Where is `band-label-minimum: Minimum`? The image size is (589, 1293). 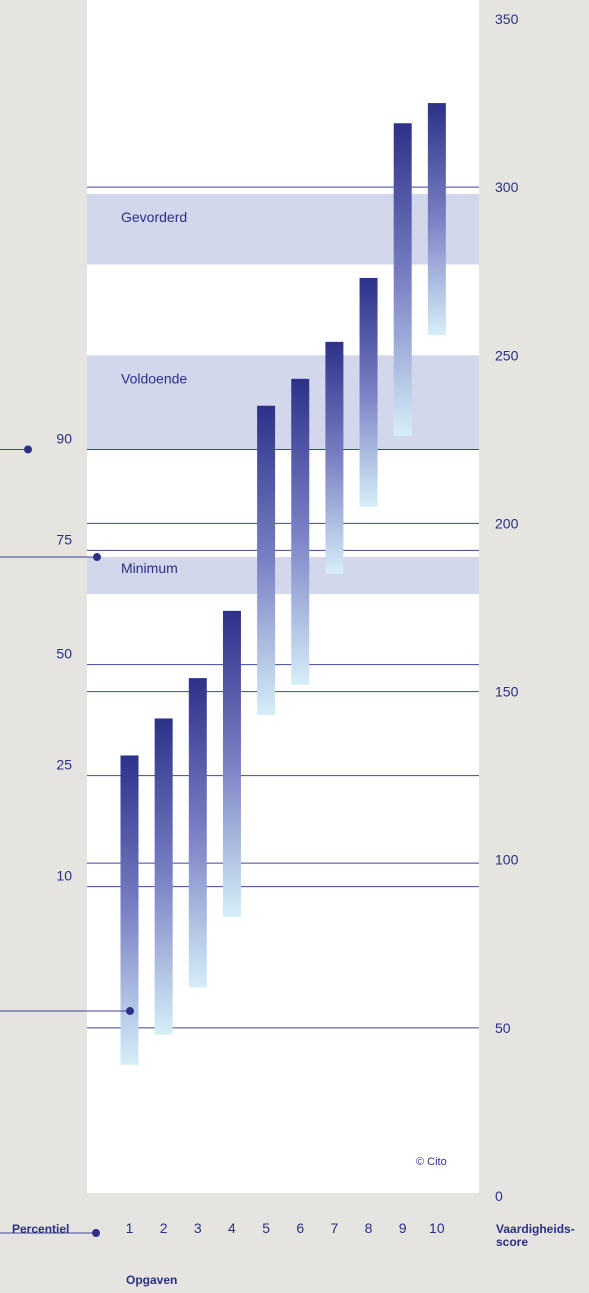
band-label-minimum: Minimum is located at coordinates (149, 568).